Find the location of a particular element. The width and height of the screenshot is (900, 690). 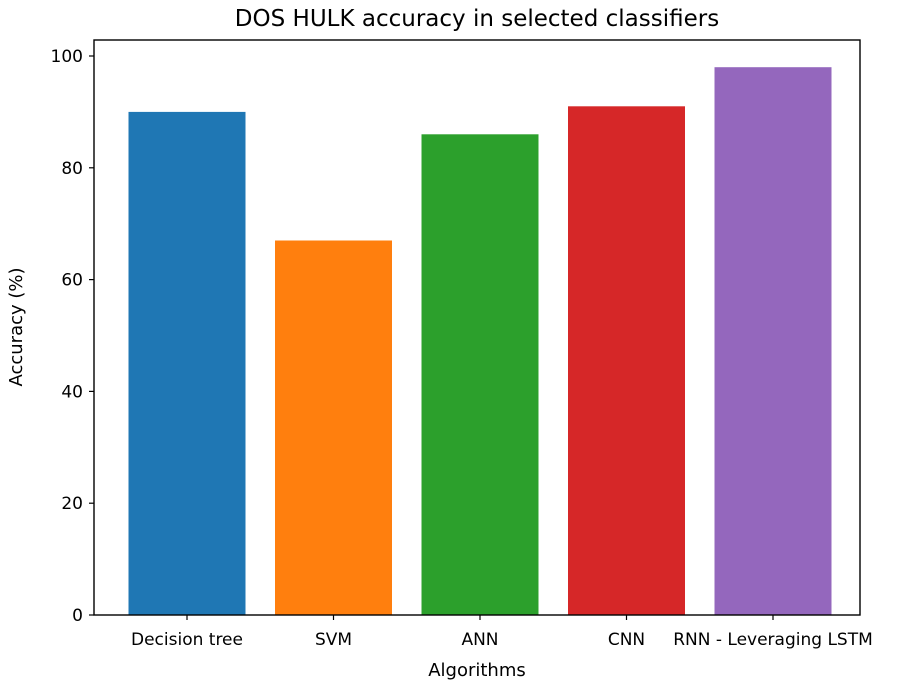

y-tick-label: 100 is located at coordinates (67, 57).